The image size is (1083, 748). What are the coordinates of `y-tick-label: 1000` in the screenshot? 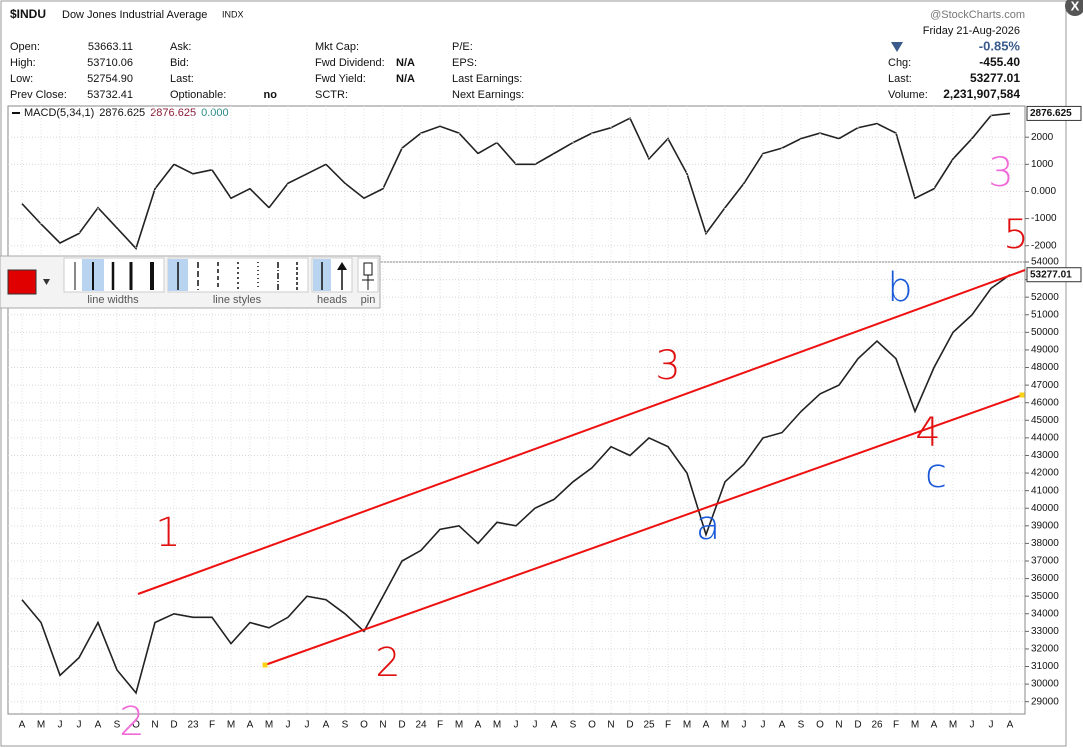 It's located at (1042, 164).